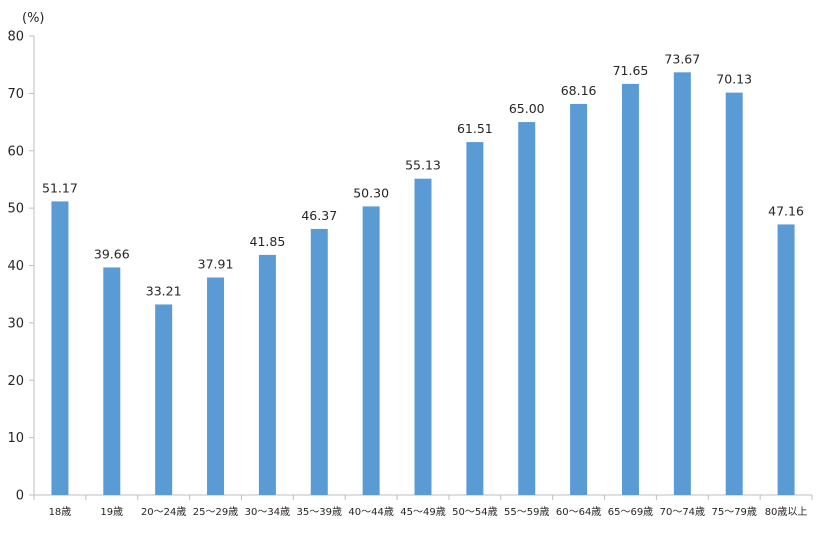  I want to click on x-category-label: 18歳, so click(60, 512).